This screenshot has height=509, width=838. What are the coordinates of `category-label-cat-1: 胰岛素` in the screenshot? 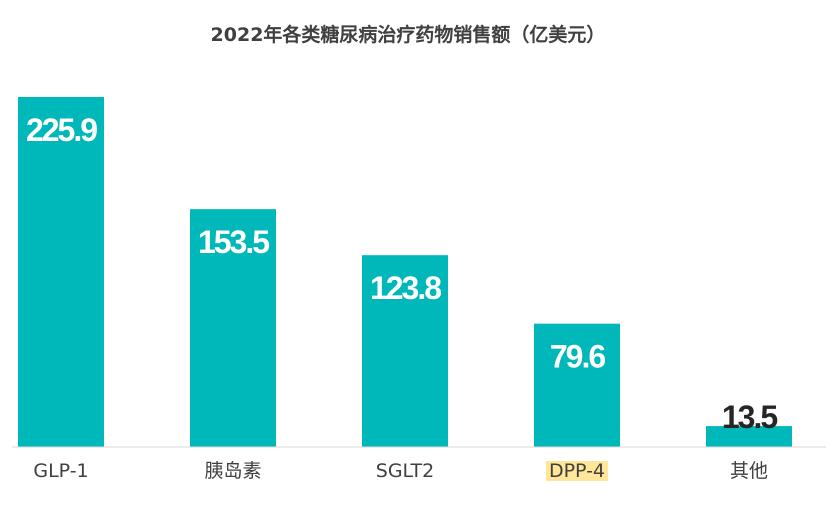 It's located at (232, 471).